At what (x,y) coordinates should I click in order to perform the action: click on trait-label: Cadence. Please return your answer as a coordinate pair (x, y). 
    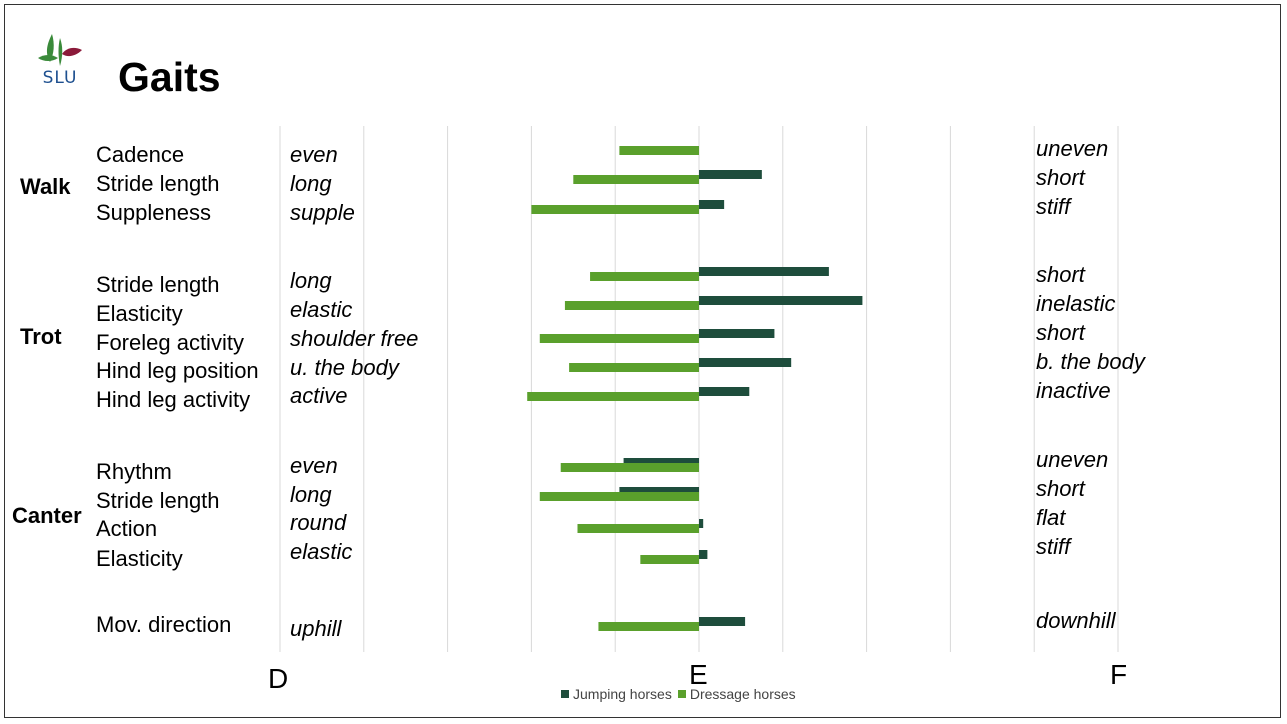
    Looking at the image, I should click on (140, 154).